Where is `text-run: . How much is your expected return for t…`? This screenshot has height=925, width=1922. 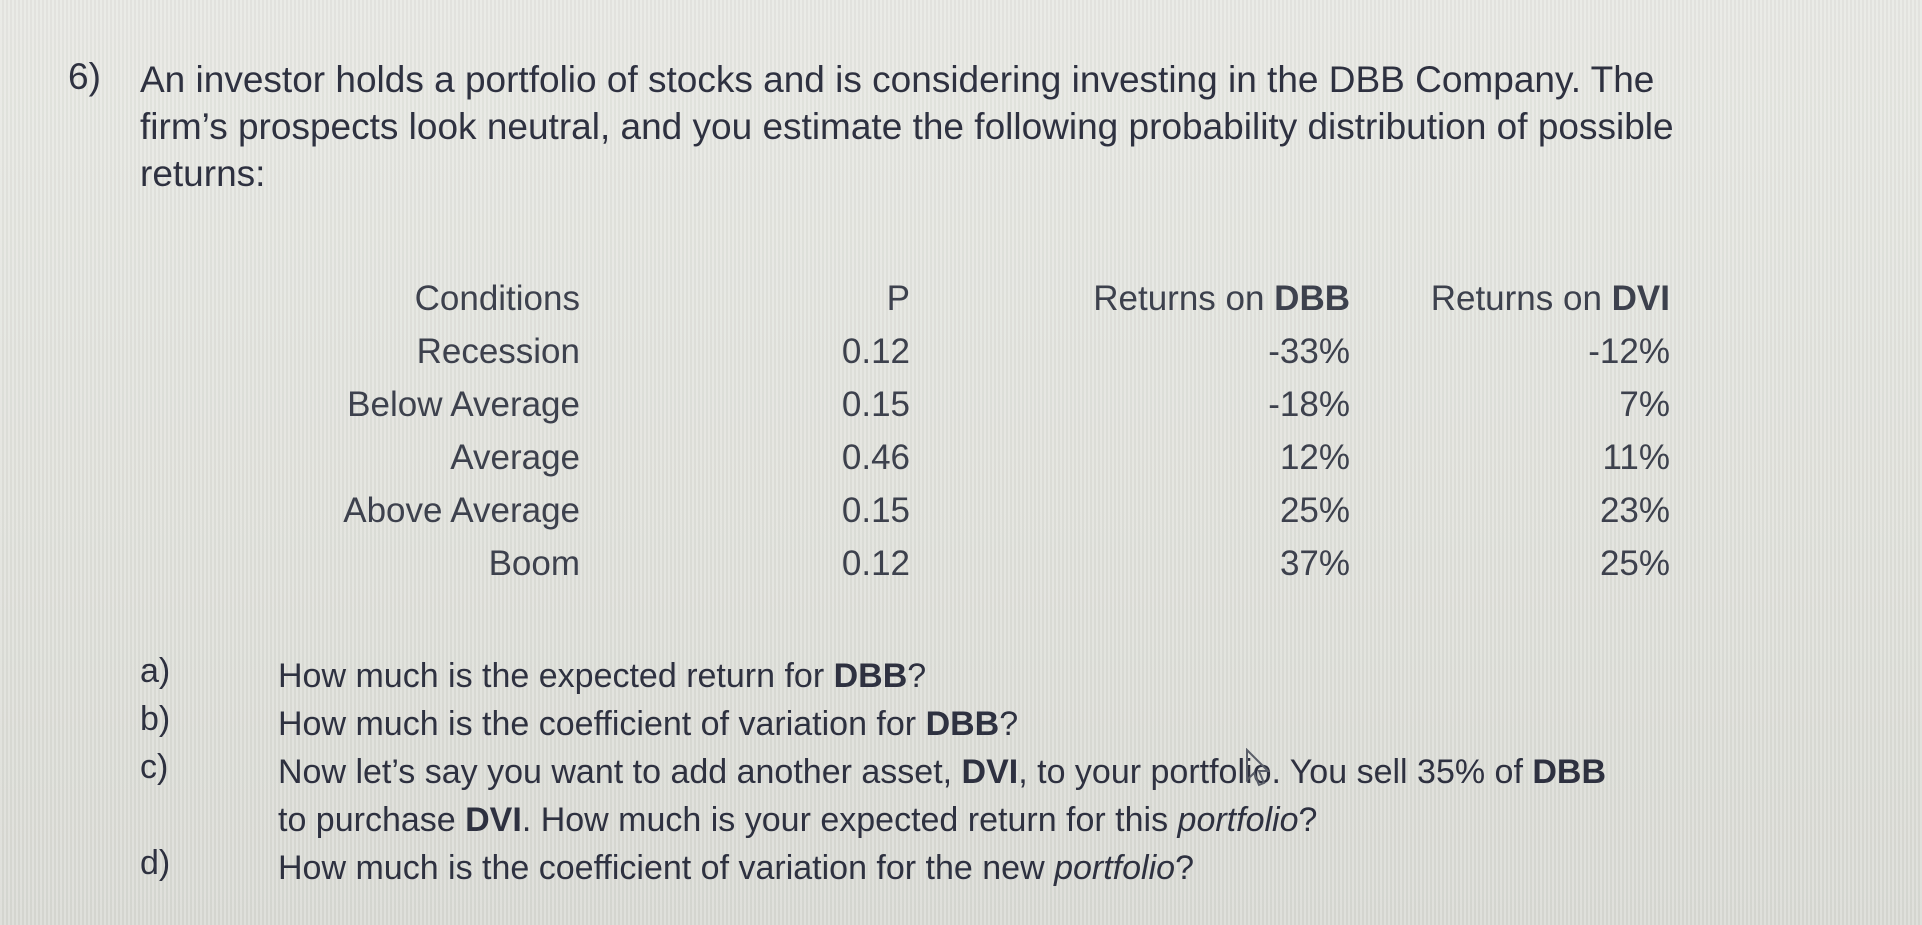 text-run: . How much is your expected return for t… is located at coordinates (849, 820).